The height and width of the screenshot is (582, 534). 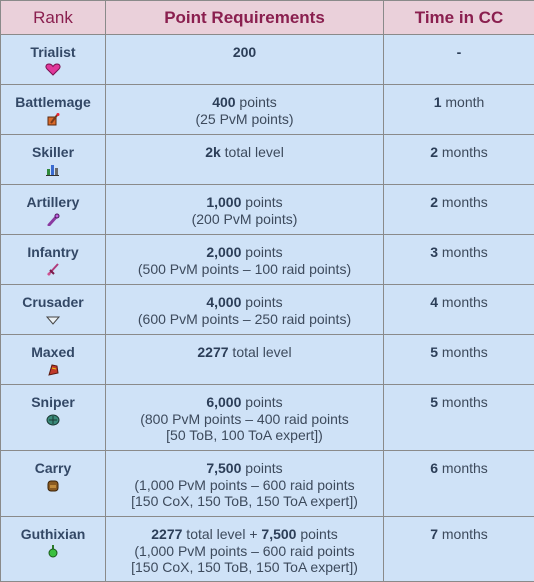 I want to click on rank-cell: Infantry, so click(x=53, y=260).